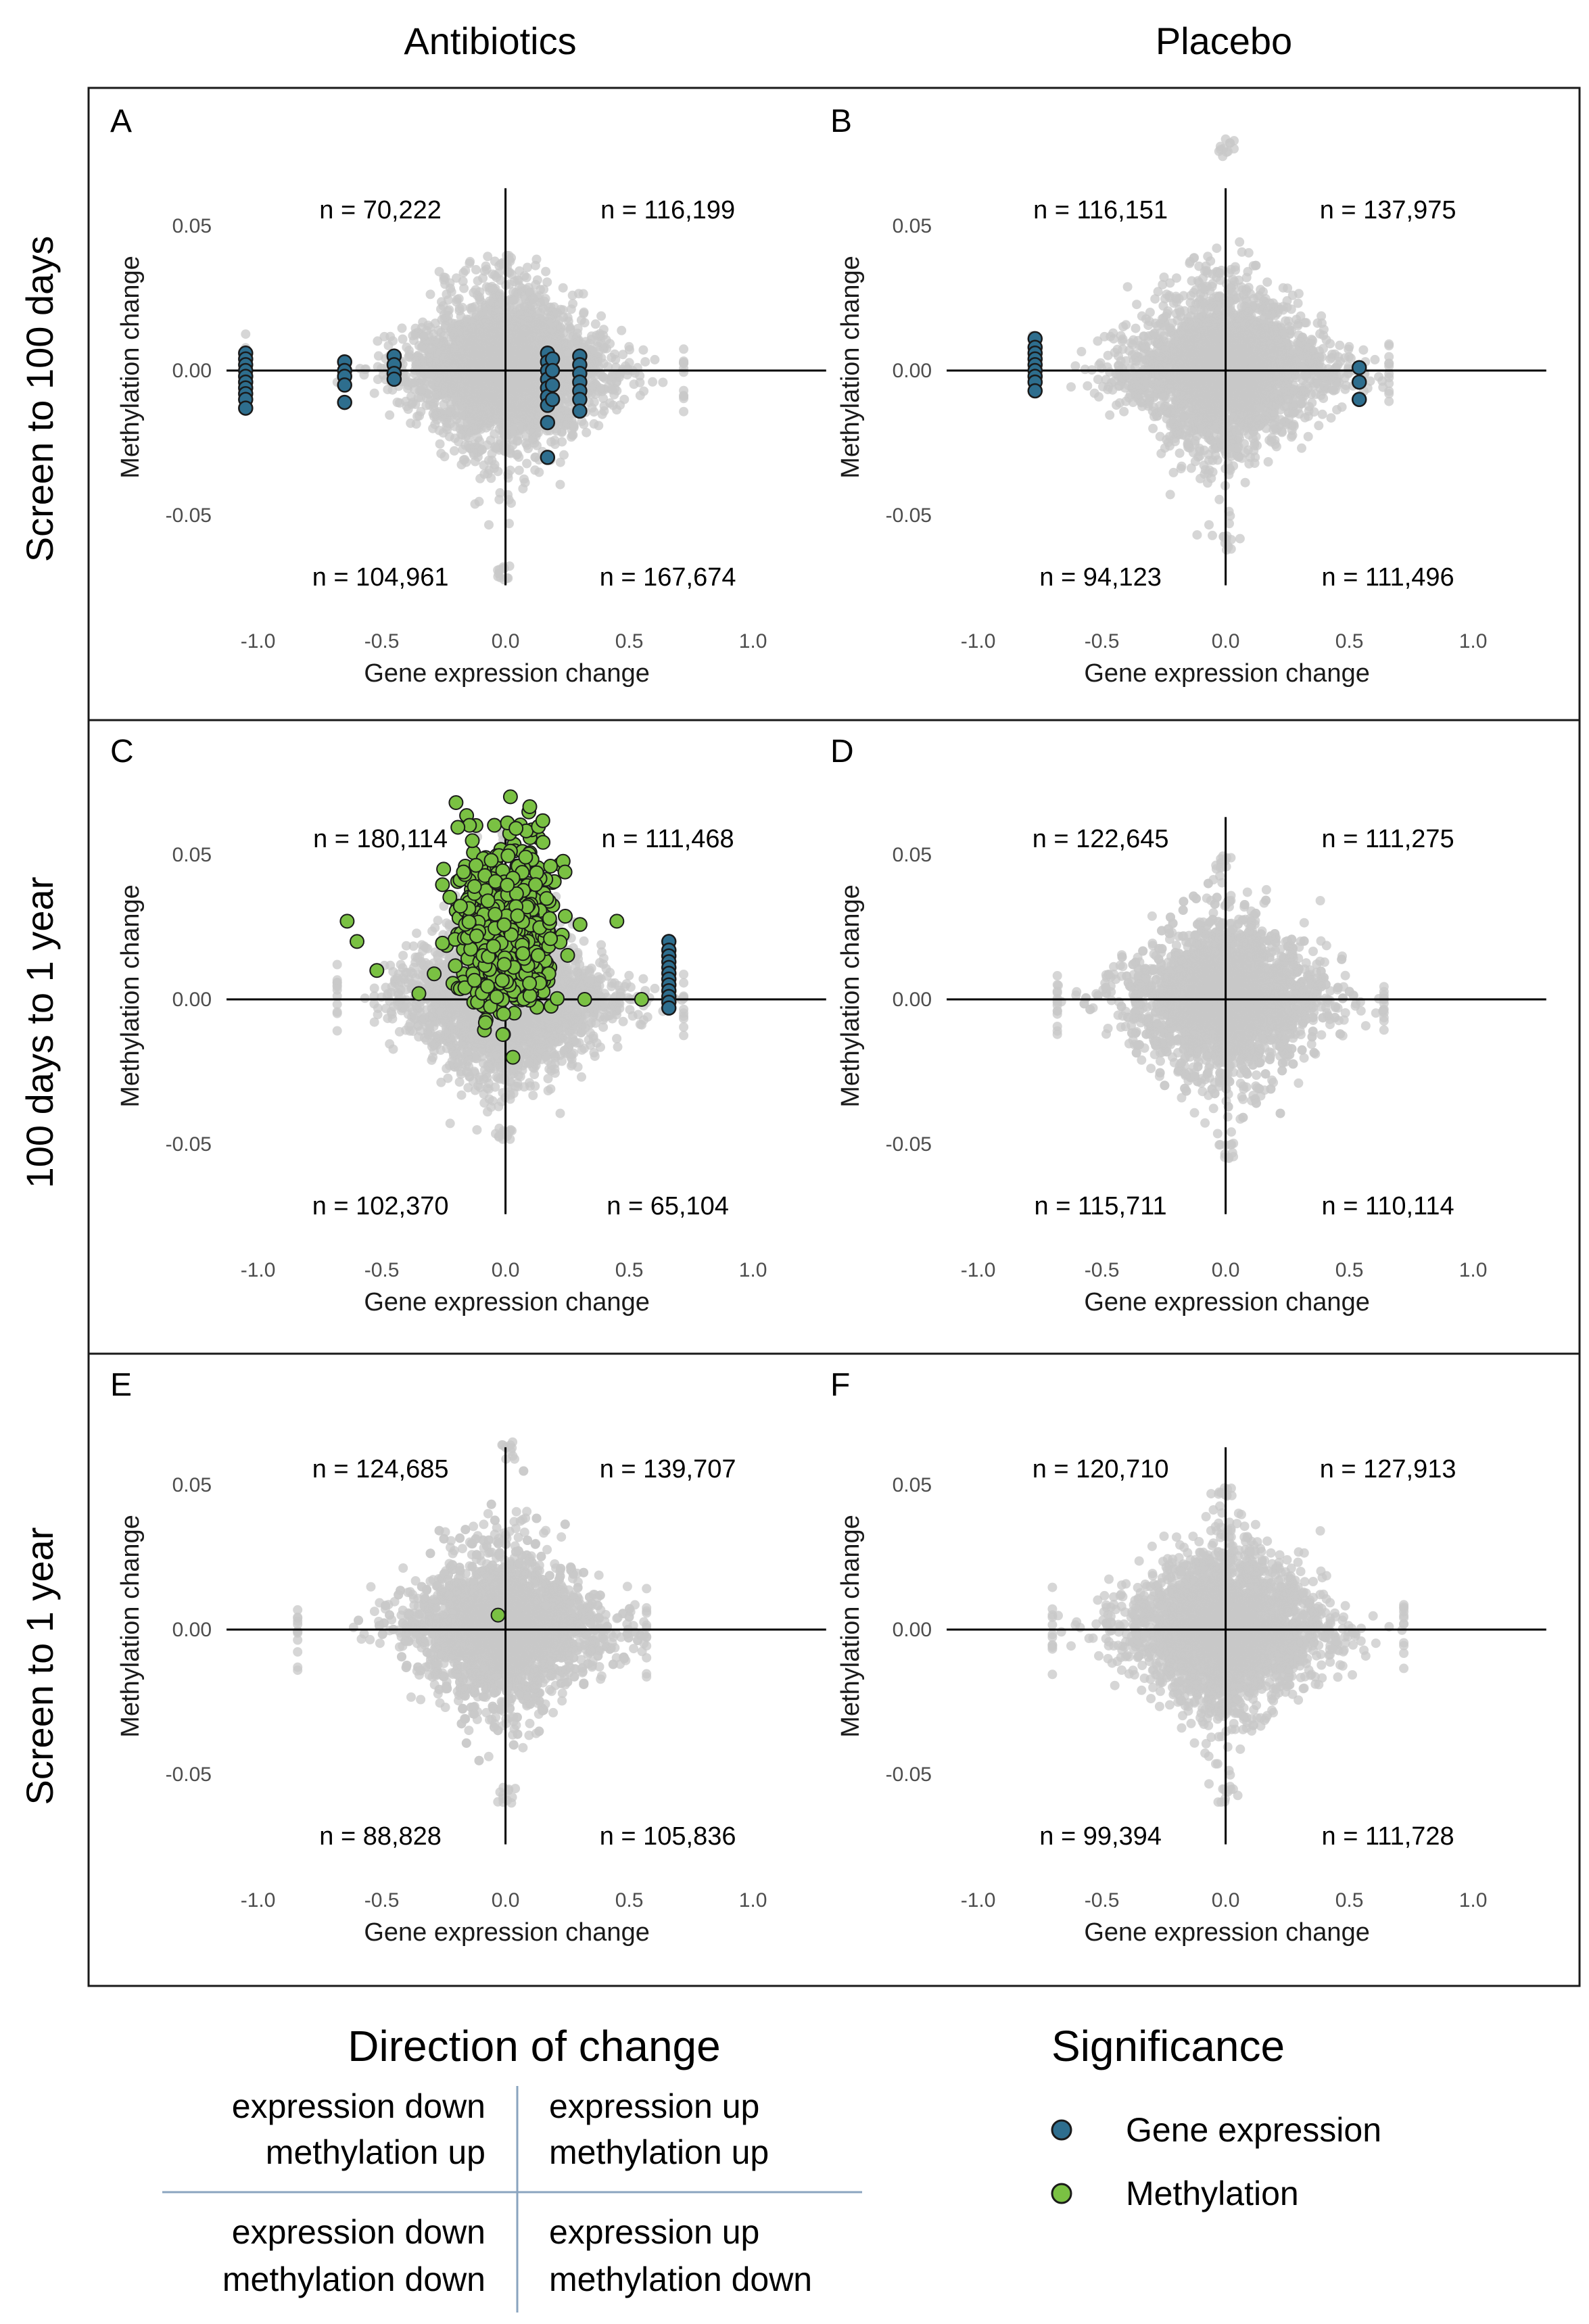 This screenshot has width=1589, height=2324. I want to click on row-title-screen-to-1-year: Screen to 1 year, so click(39, 1666).